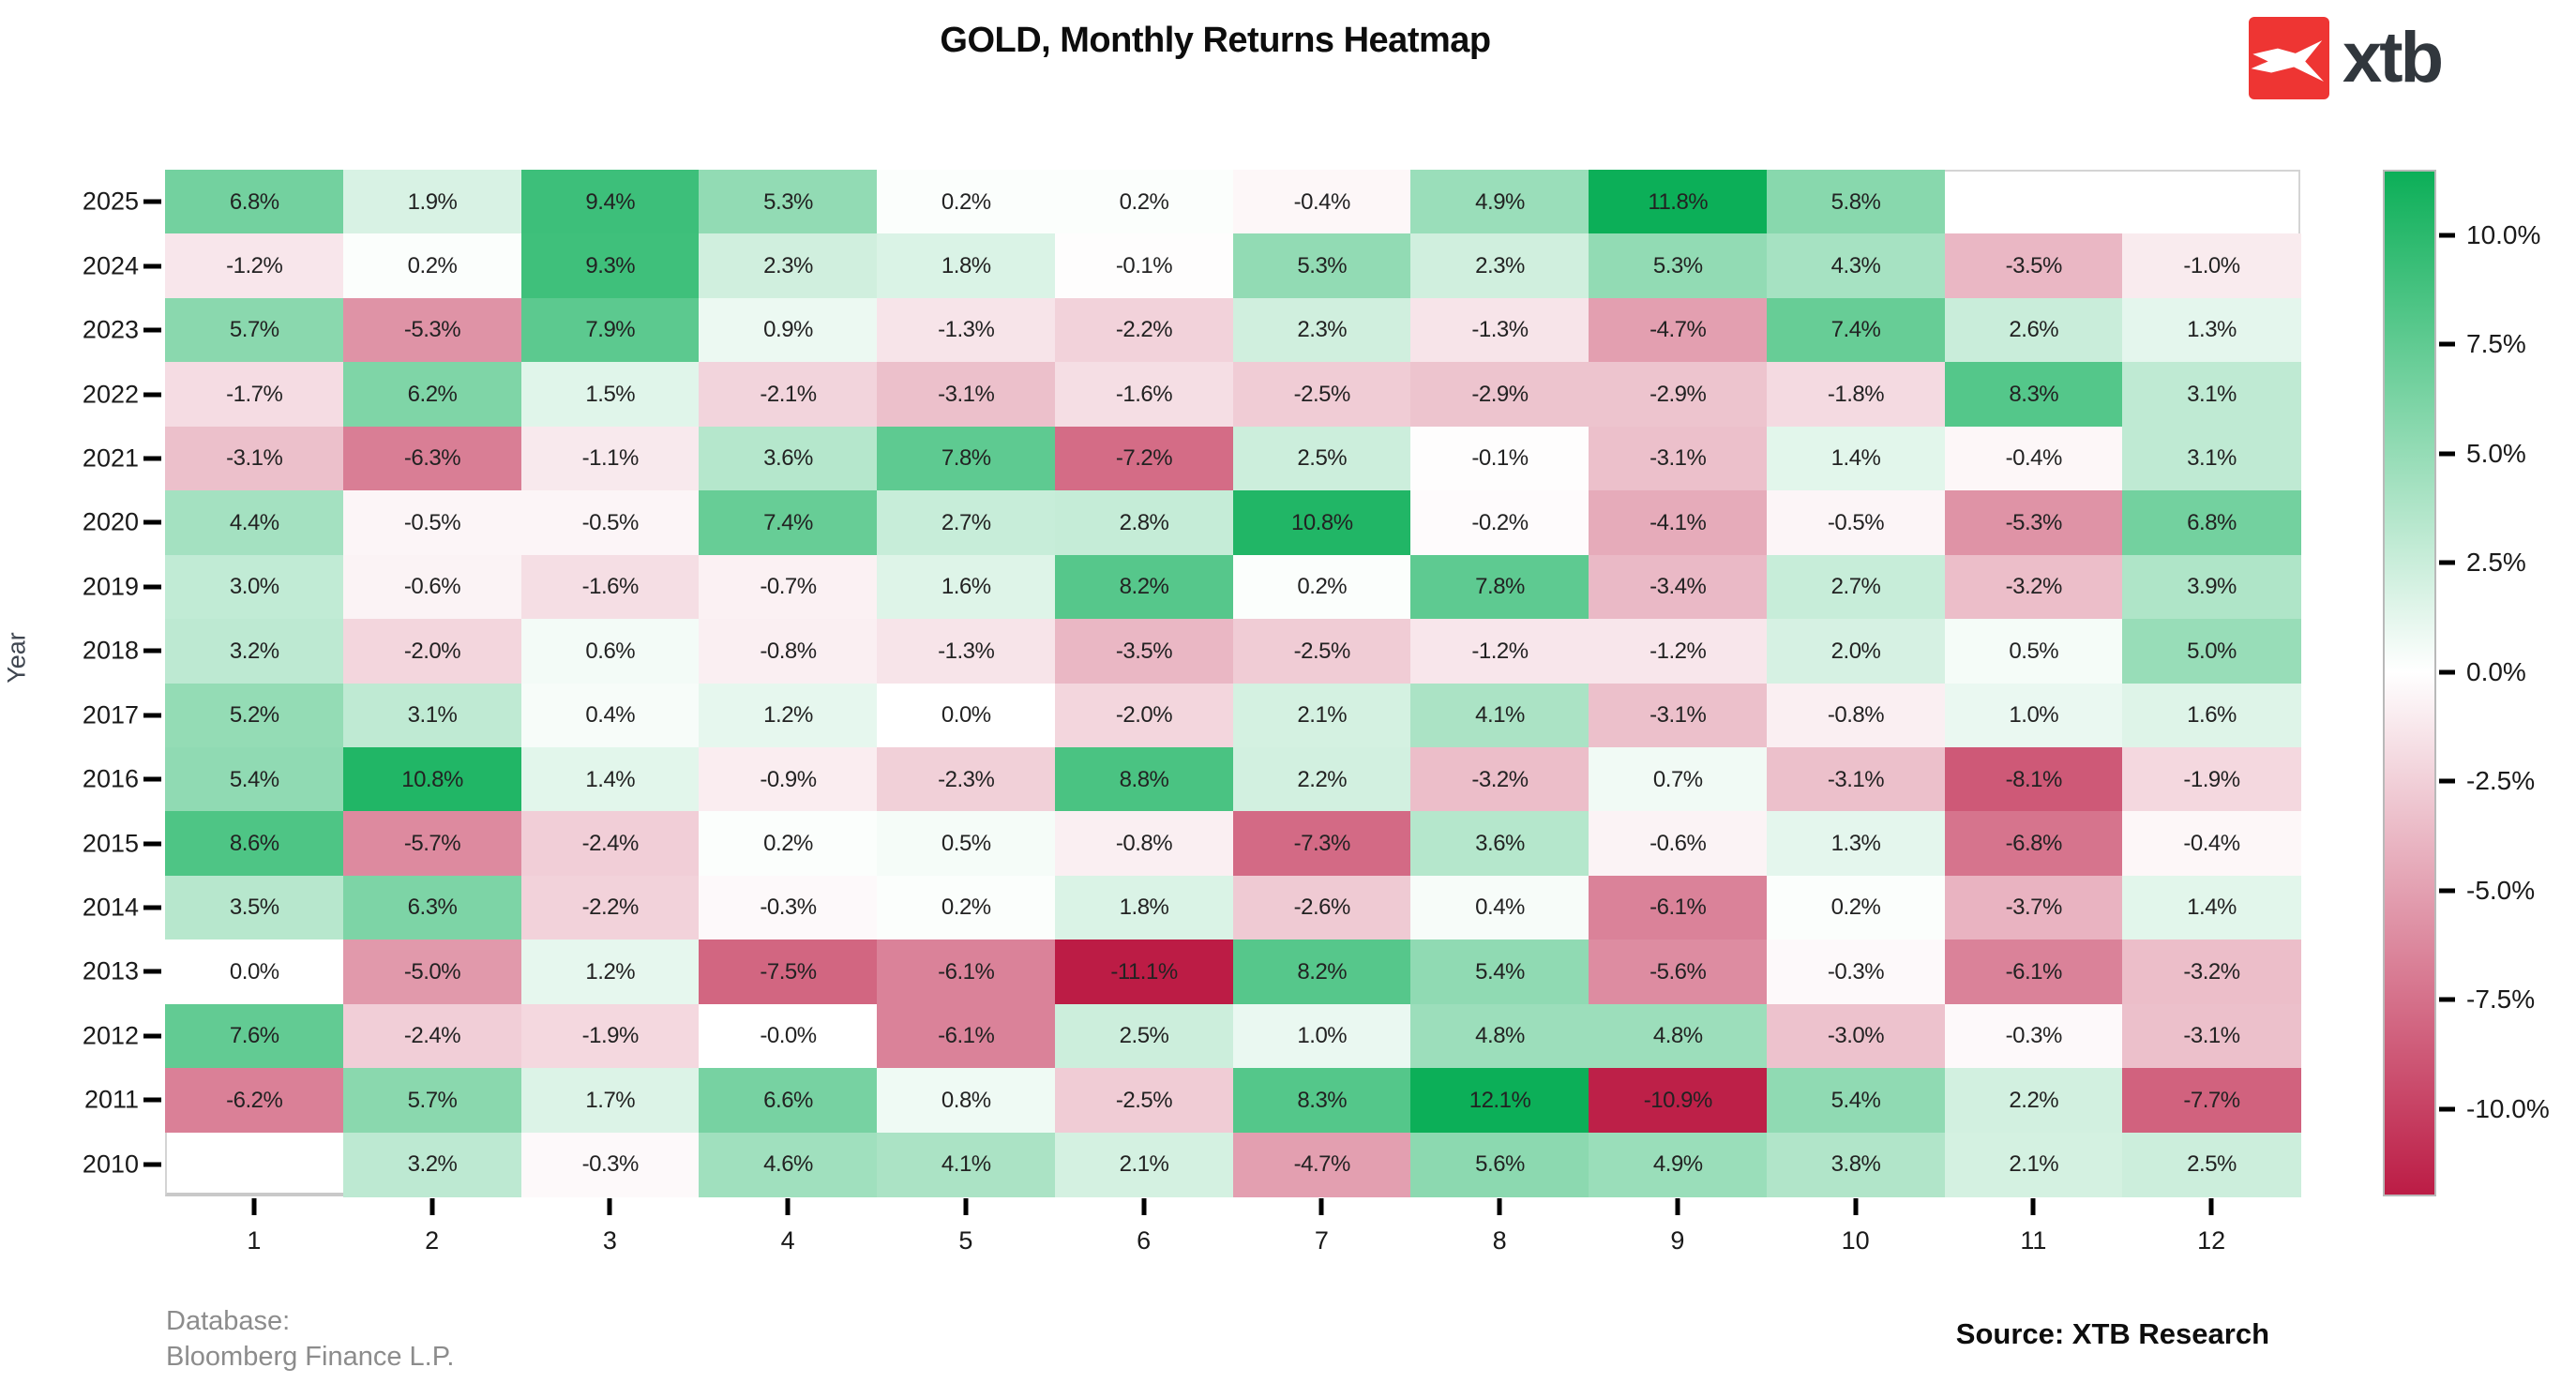 This screenshot has height=1383, width=2576. I want to click on heatmap-cell: 4.6%, so click(788, 1164).